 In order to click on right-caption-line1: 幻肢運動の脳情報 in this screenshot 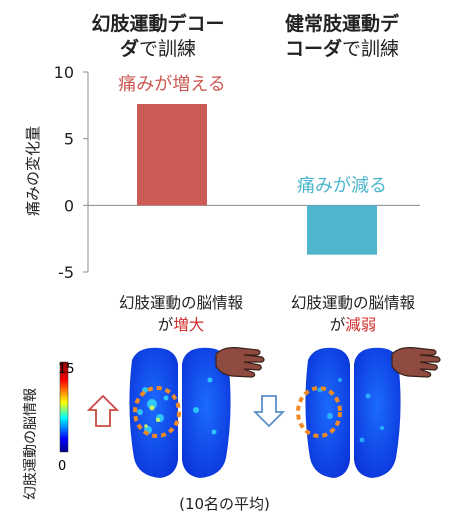, I will do `click(352, 303)`.